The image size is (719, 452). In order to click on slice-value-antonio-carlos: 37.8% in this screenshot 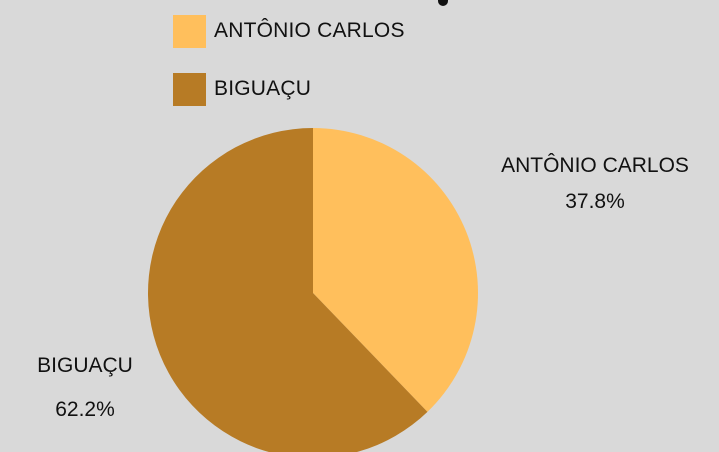, I will do `click(595, 201)`.